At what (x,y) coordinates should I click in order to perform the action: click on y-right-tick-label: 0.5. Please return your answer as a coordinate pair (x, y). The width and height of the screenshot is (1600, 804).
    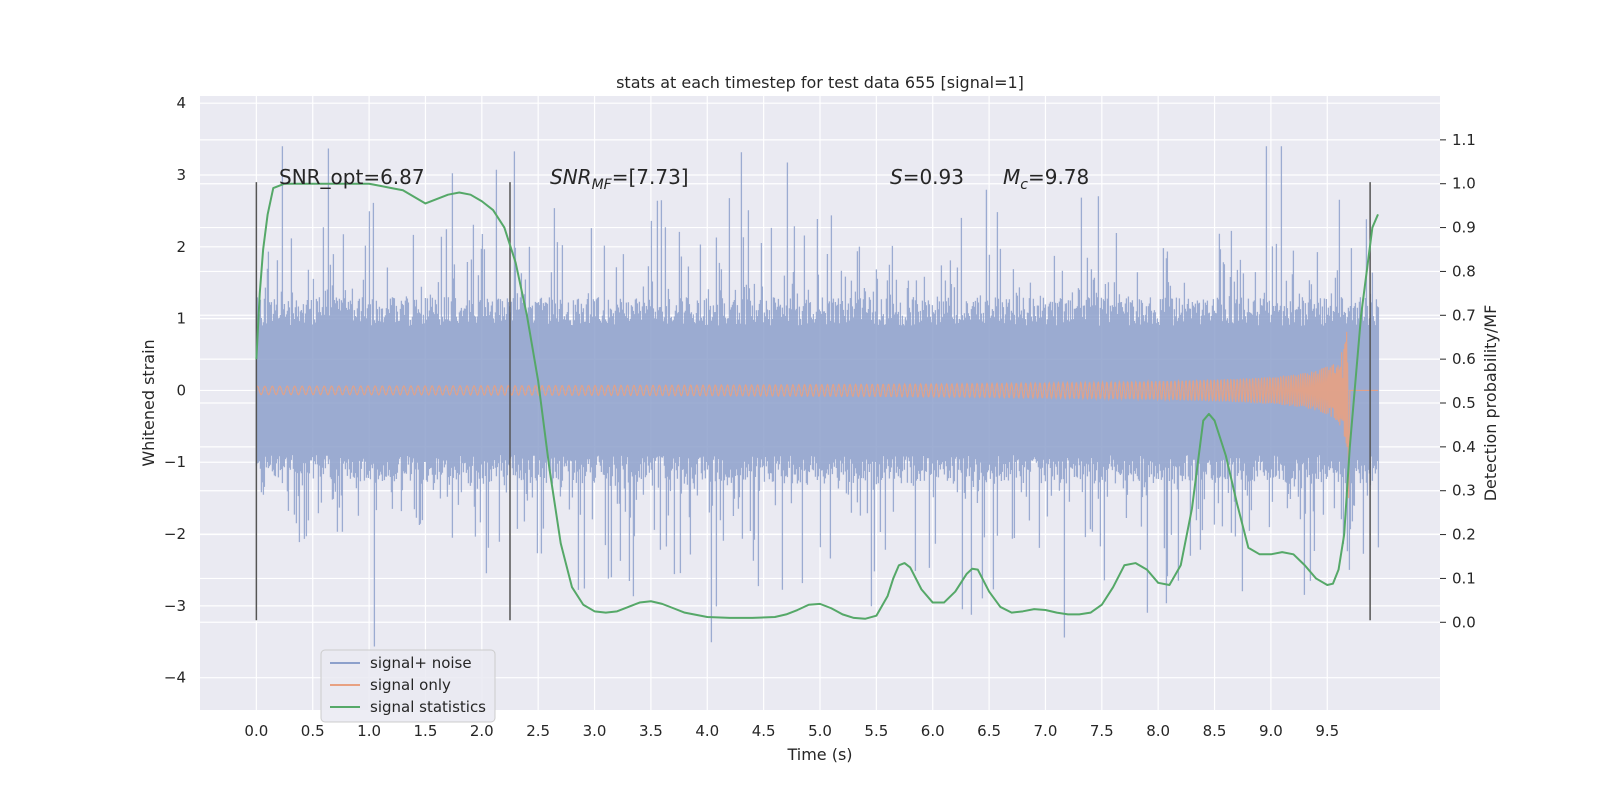
    Looking at the image, I should click on (1464, 403).